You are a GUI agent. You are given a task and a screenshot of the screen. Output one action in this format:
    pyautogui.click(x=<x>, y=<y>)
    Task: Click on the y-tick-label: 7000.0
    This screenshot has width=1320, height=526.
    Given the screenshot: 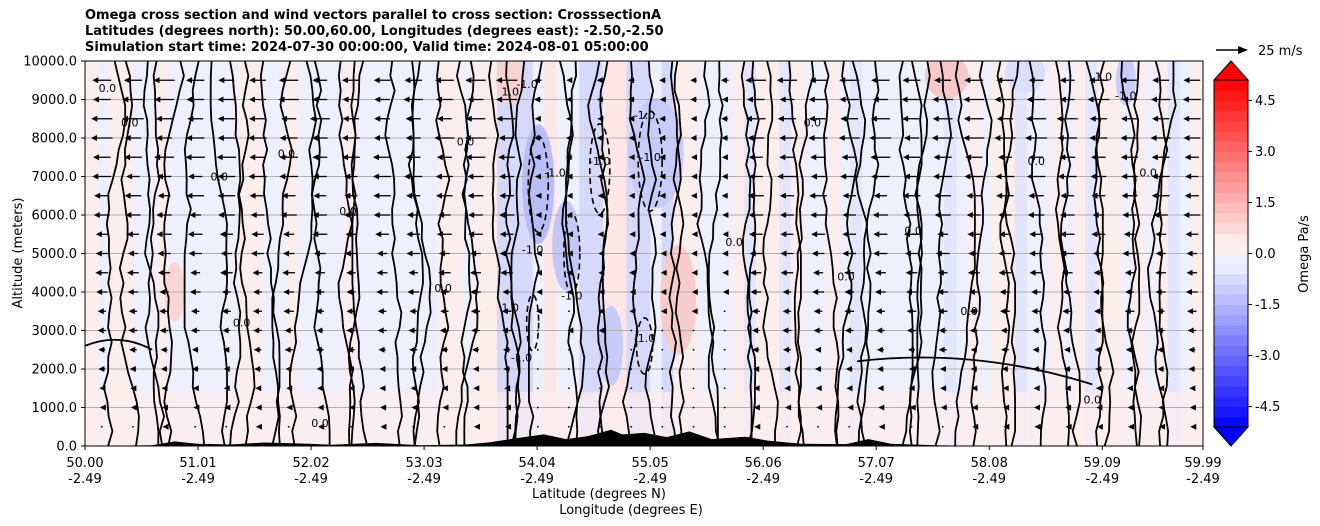 What is the action you would take?
    pyautogui.click(x=55, y=177)
    